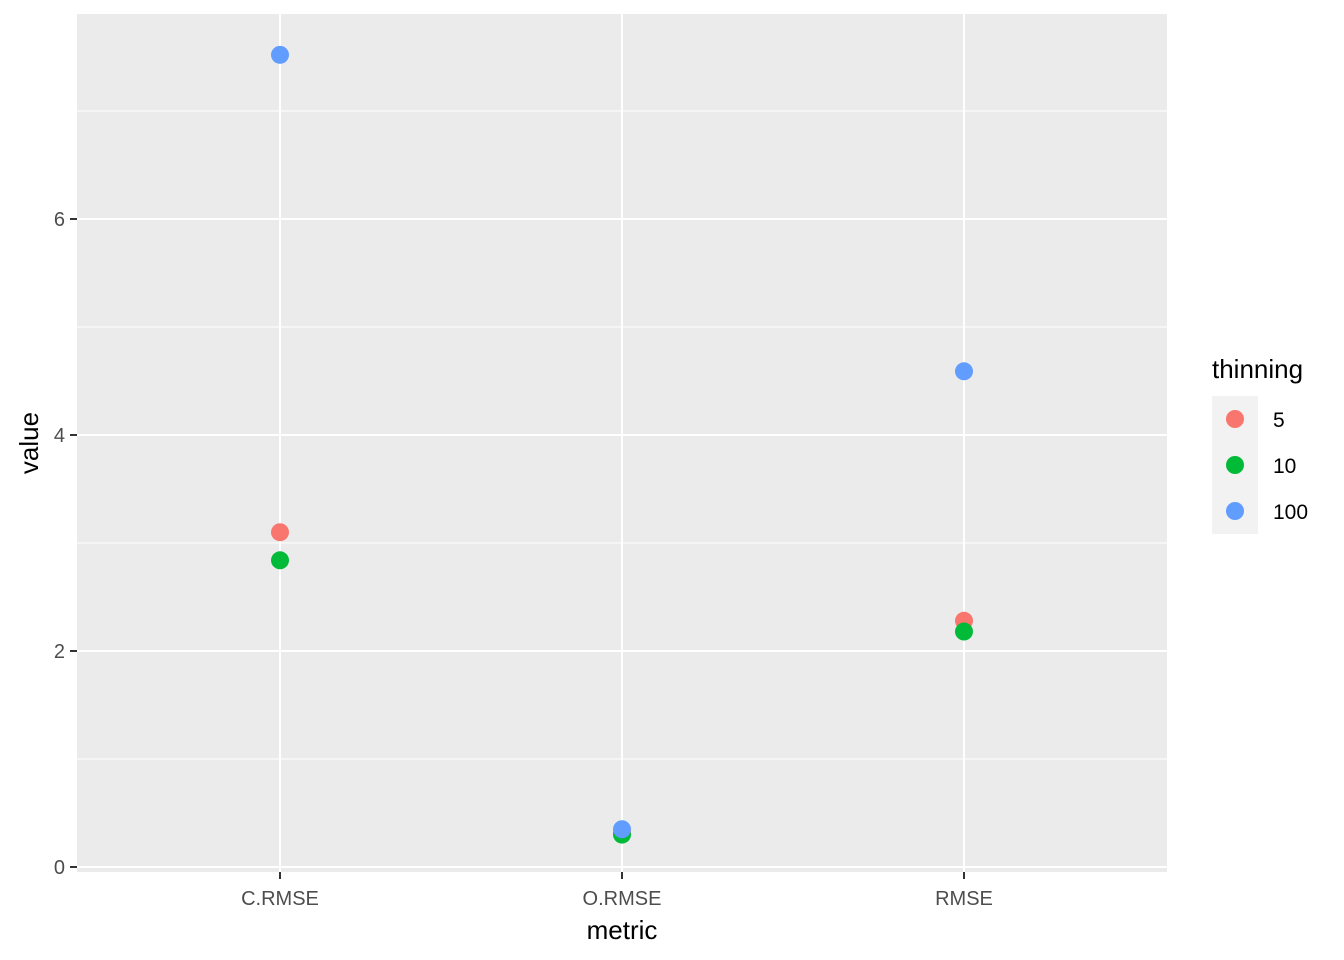  What do you see at coordinates (1260, 444) in the screenshot?
I see `legend: thinning 5 10 100` at bounding box center [1260, 444].